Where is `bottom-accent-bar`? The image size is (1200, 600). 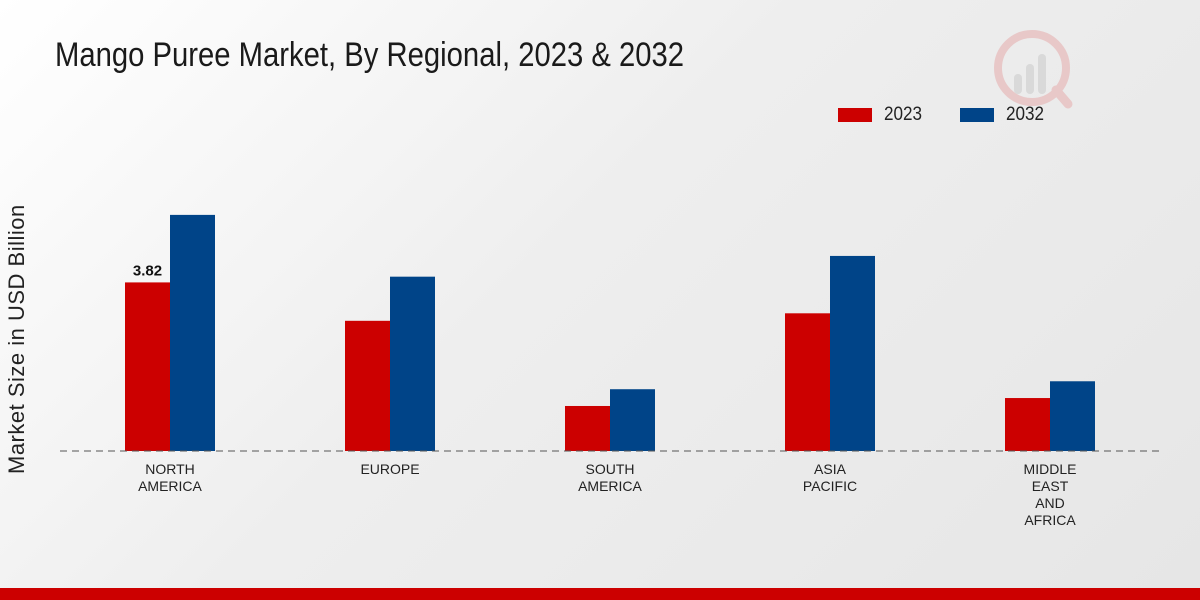 bottom-accent-bar is located at coordinates (600, 594).